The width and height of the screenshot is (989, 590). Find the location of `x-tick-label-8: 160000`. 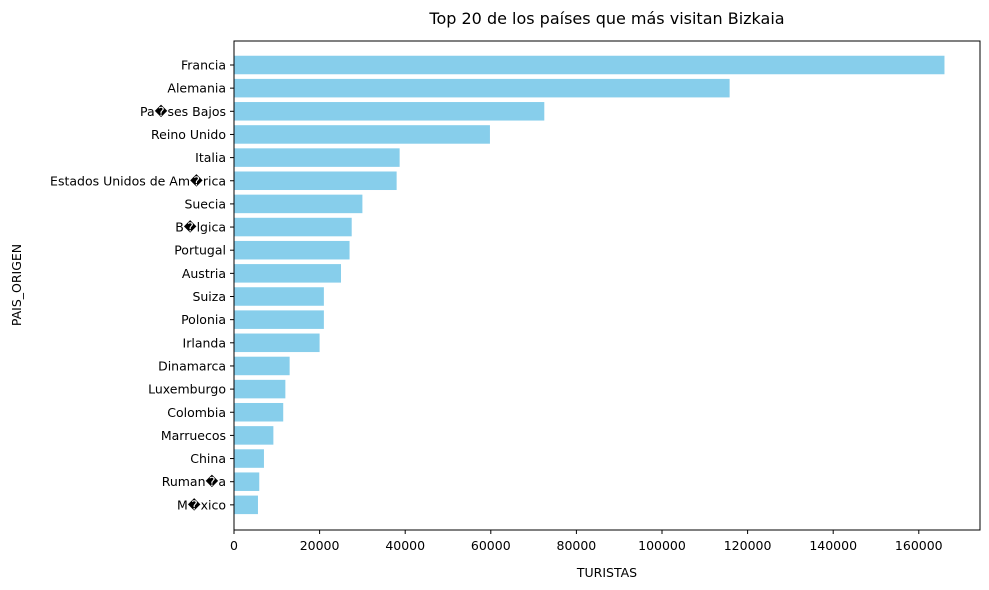

x-tick-label-8: 160000 is located at coordinates (919, 545).